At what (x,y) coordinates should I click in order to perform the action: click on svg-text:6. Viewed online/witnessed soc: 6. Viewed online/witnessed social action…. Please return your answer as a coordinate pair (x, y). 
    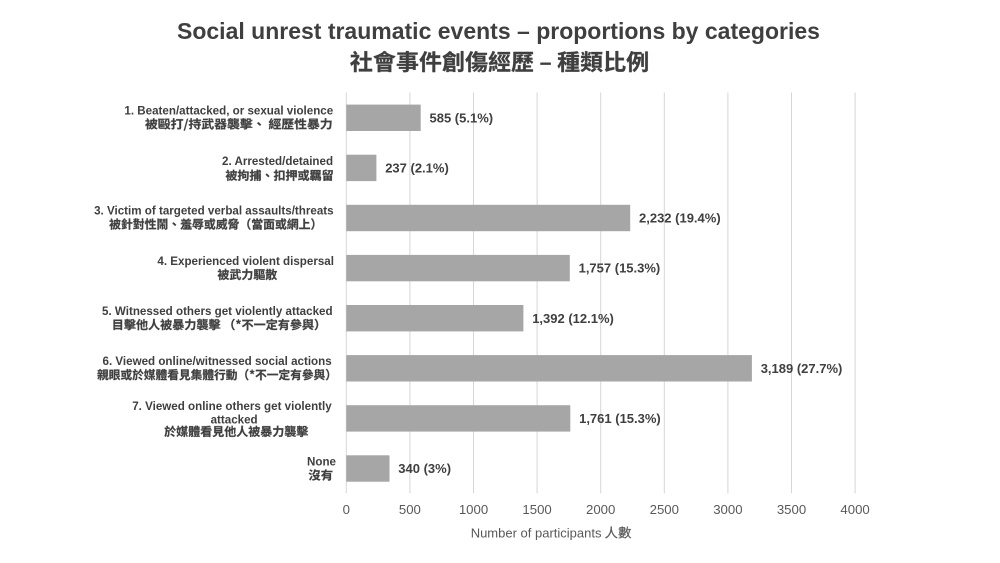
    Looking at the image, I should click on (217, 361).